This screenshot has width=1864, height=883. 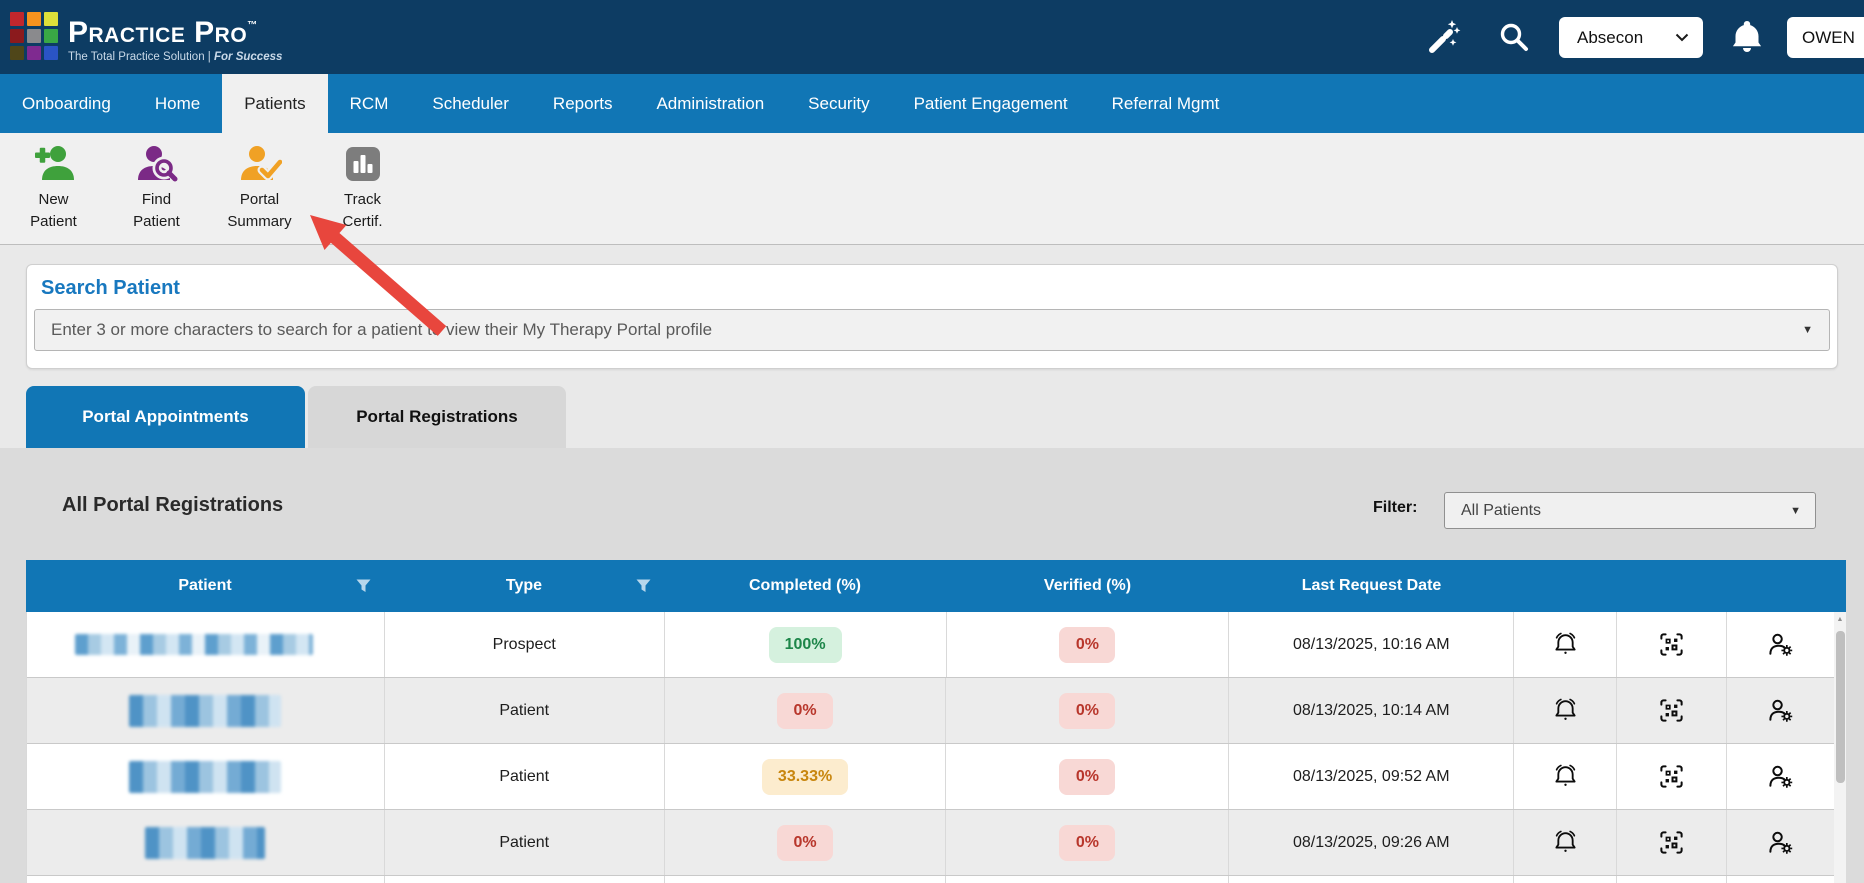 What do you see at coordinates (165, 417) in the screenshot?
I see `tab-portal-appointments: Portal Appointments` at bounding box center [165, 417].